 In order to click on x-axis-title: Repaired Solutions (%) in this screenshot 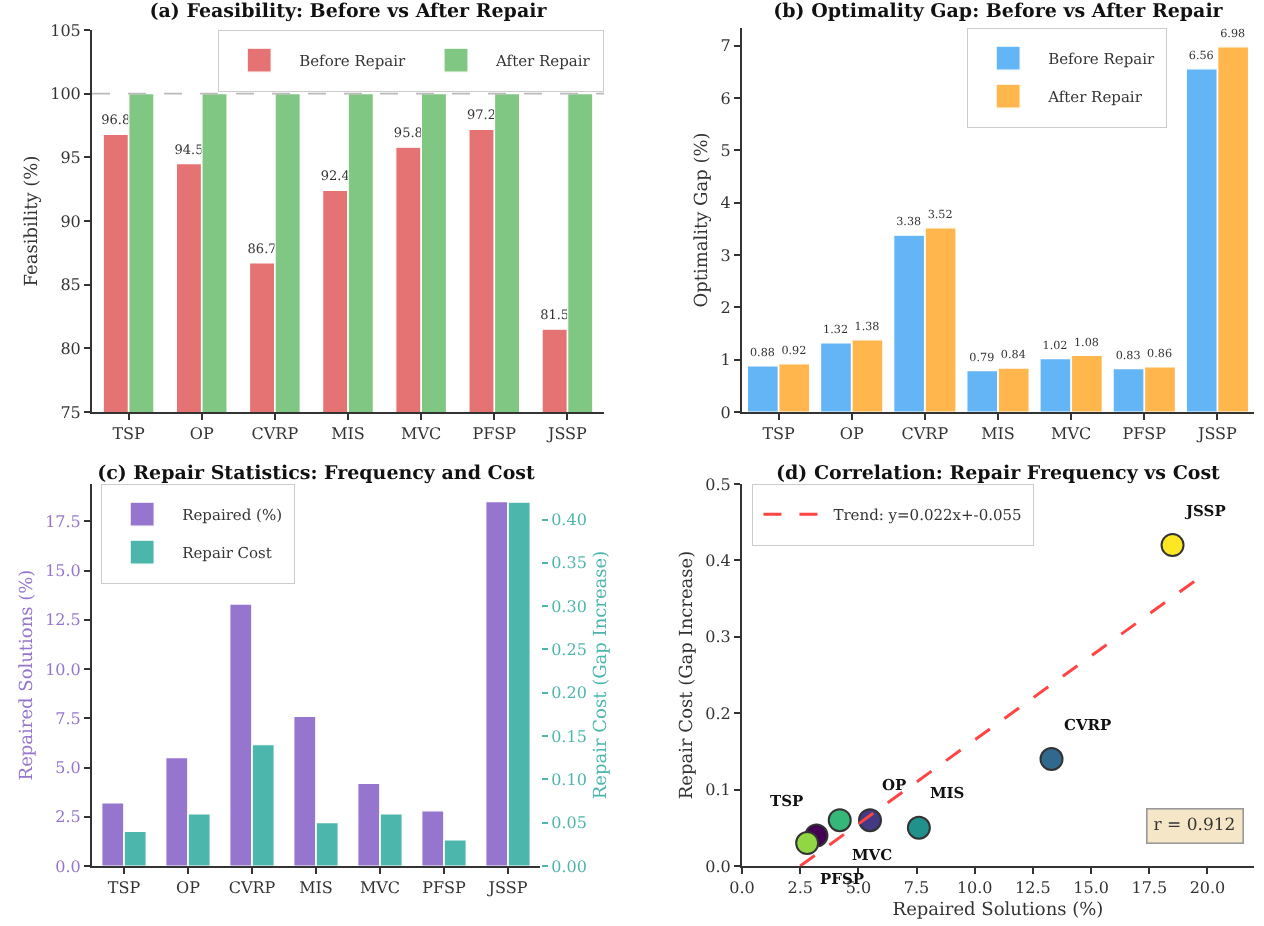, I will do `click(998, 910)`.